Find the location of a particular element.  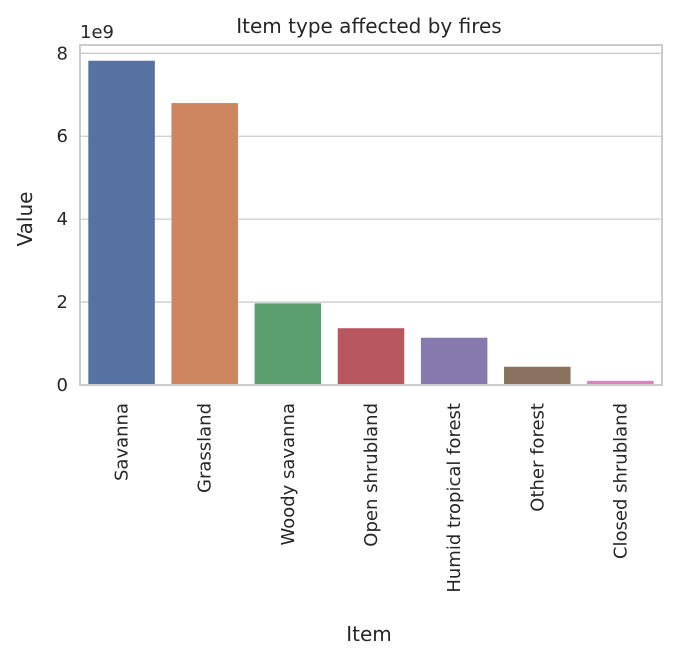

y-tick-labels: 0 2 4 6 8 is located at coordinates (62, 219).